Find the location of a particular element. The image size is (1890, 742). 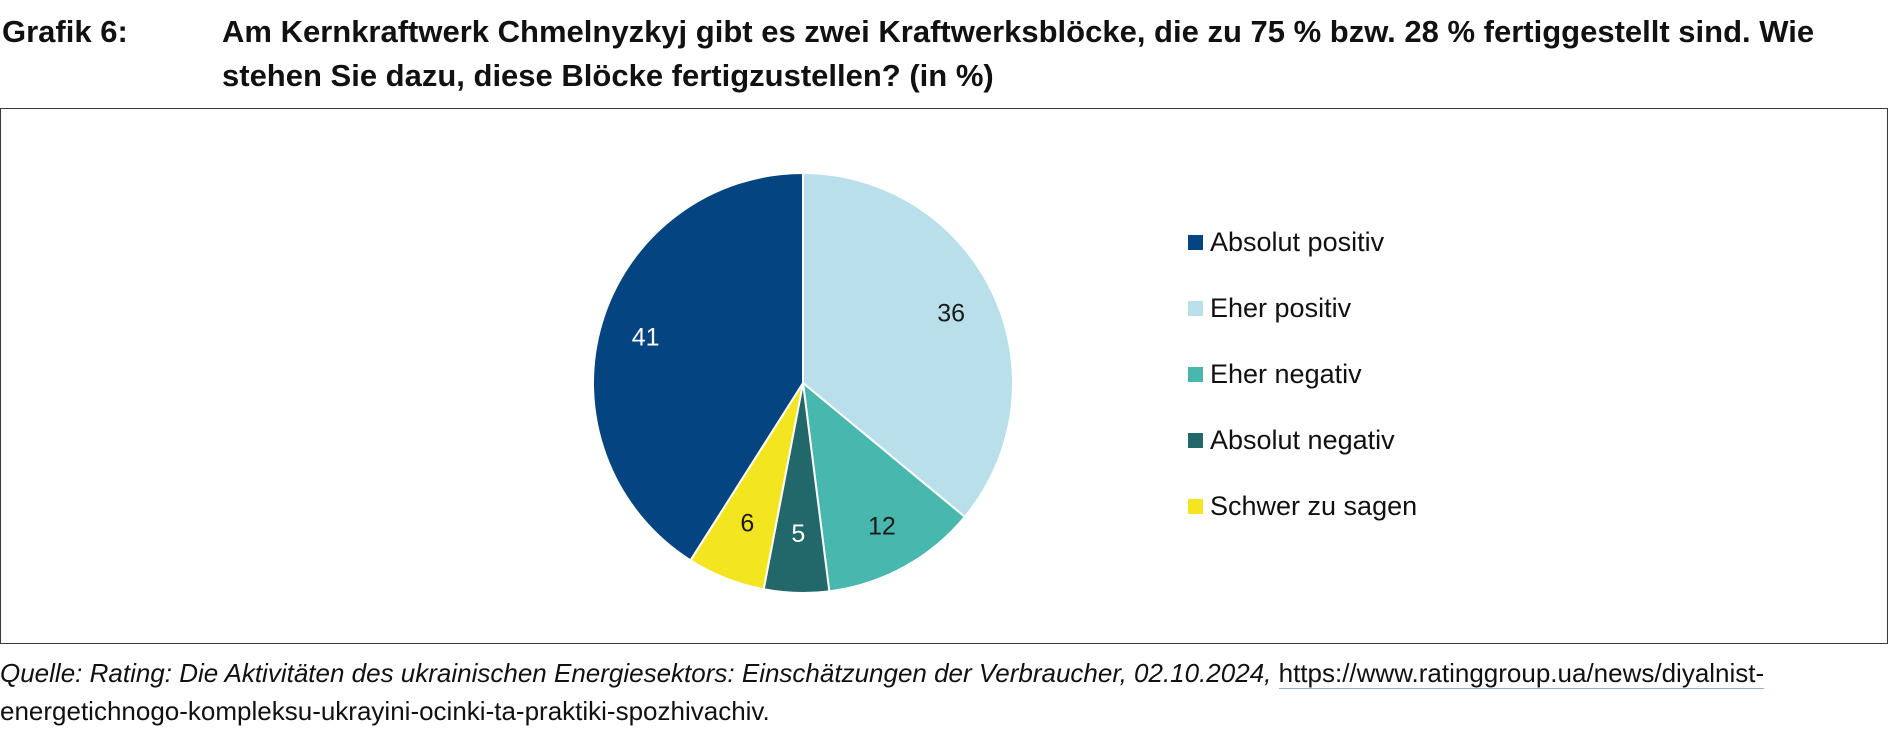

legend-item-absolut-positiv: Absolut positiv is located at coordinates (1286, 242).